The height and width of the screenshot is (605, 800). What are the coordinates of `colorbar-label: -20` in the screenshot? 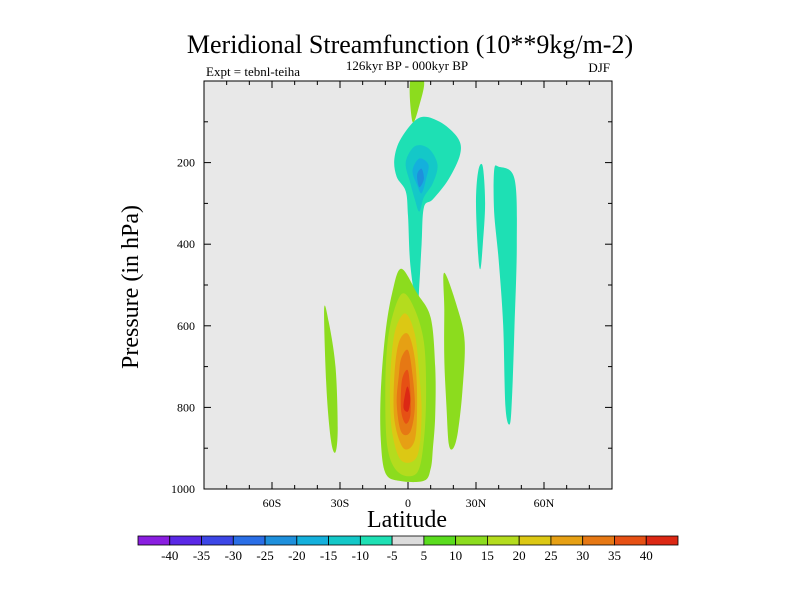 It's located at (296, 555).